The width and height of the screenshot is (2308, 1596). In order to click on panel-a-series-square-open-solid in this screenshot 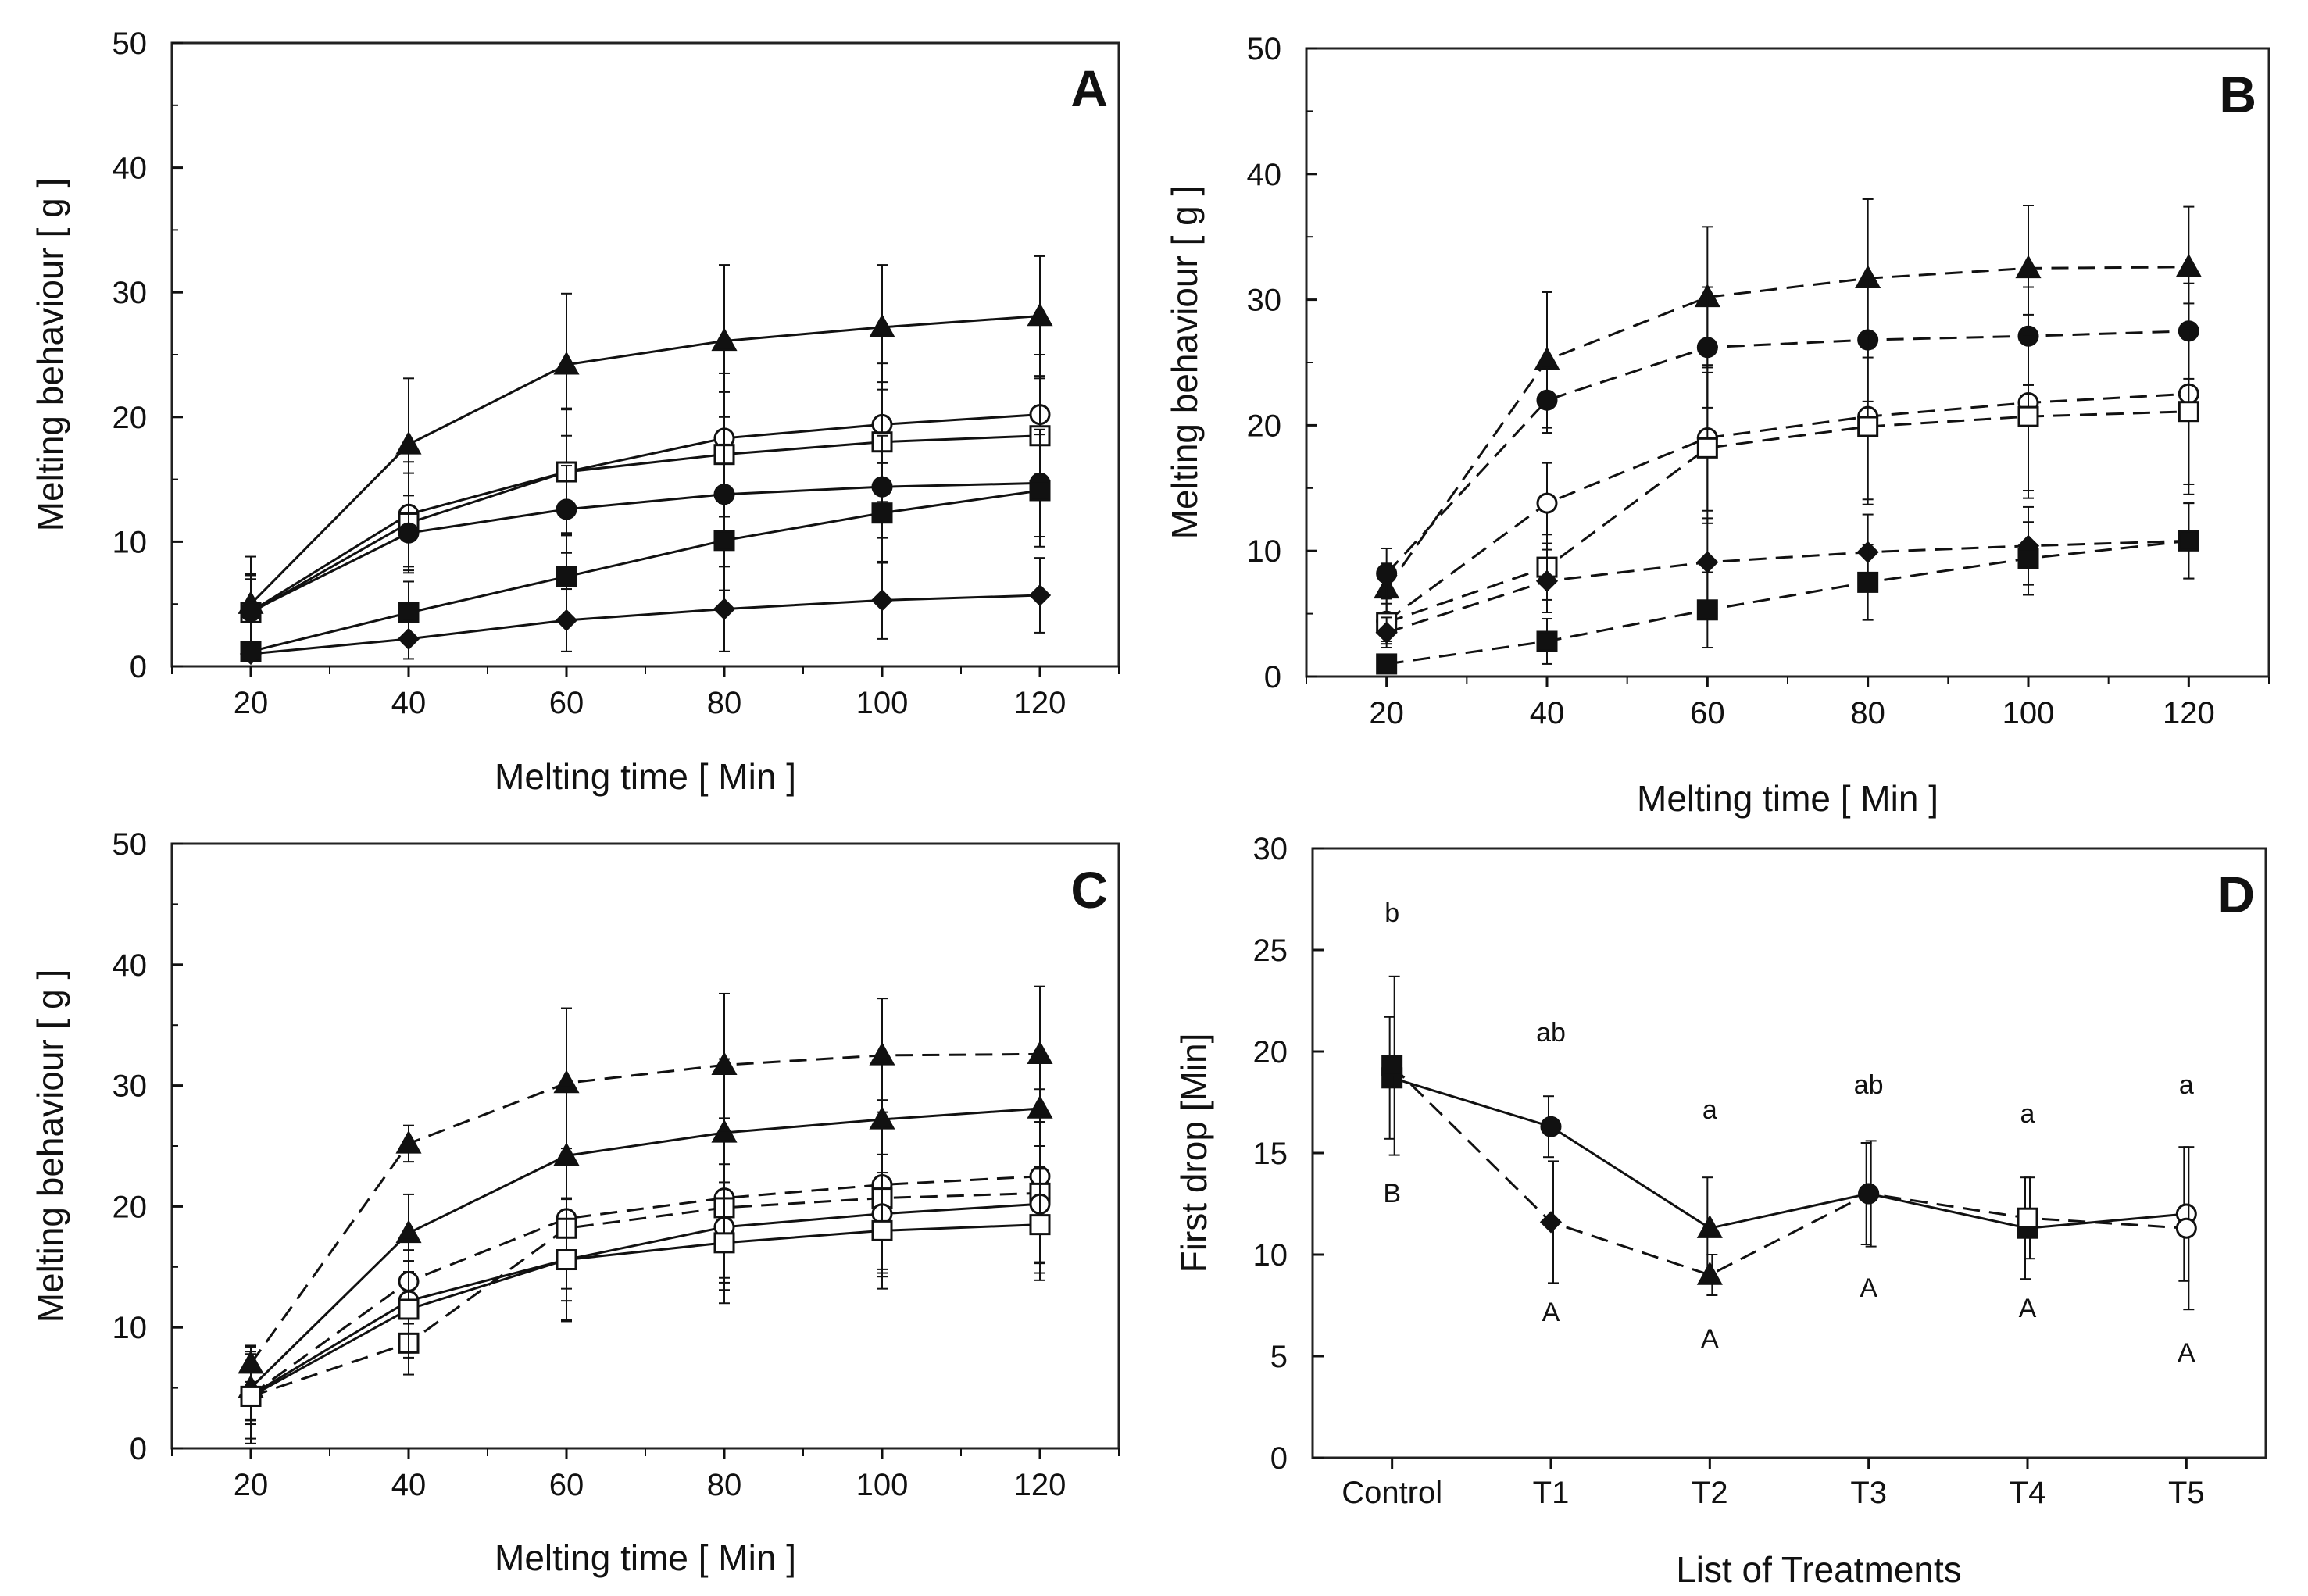, I will do `click(645, 514)`.